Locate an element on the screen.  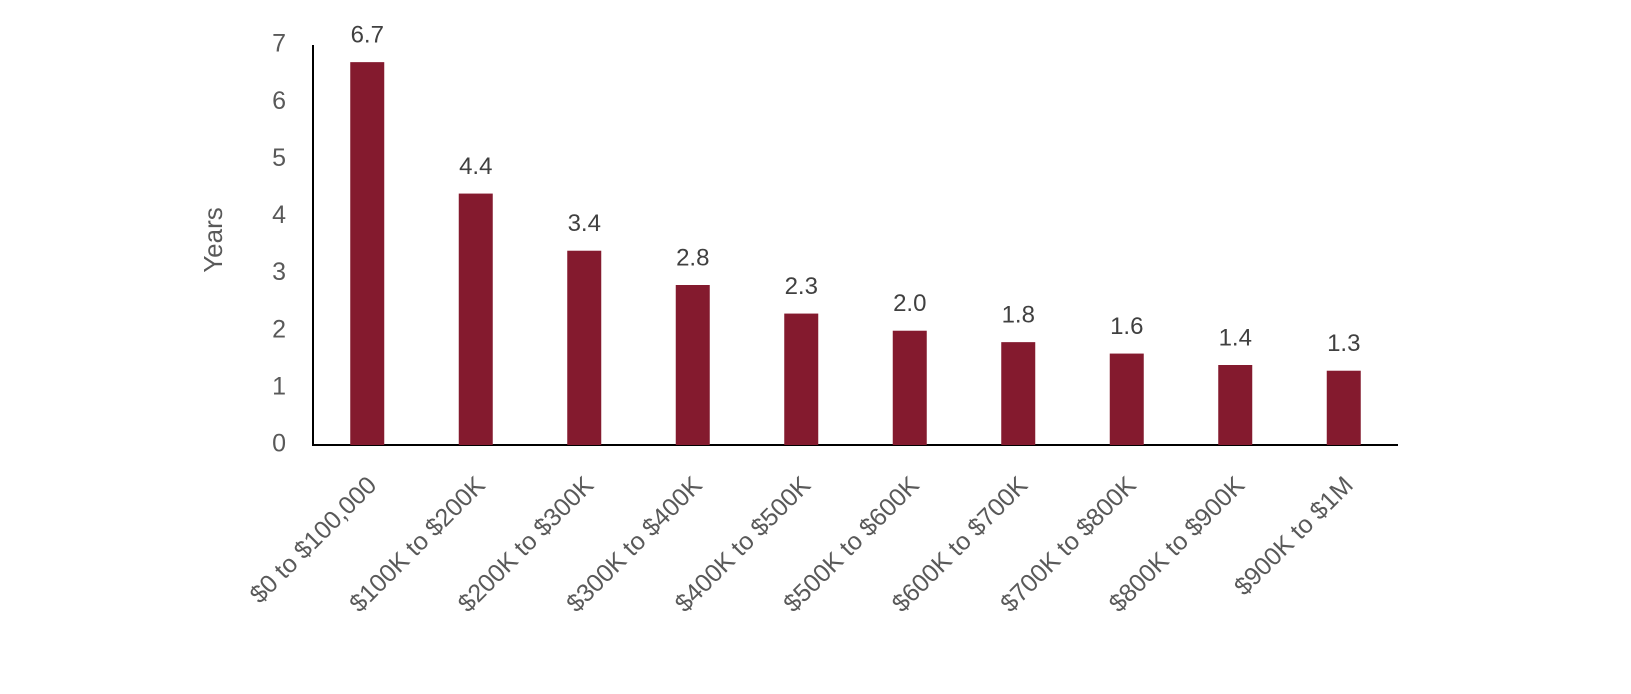
y-tick-label: 3 is located at coordinates (279, 272).